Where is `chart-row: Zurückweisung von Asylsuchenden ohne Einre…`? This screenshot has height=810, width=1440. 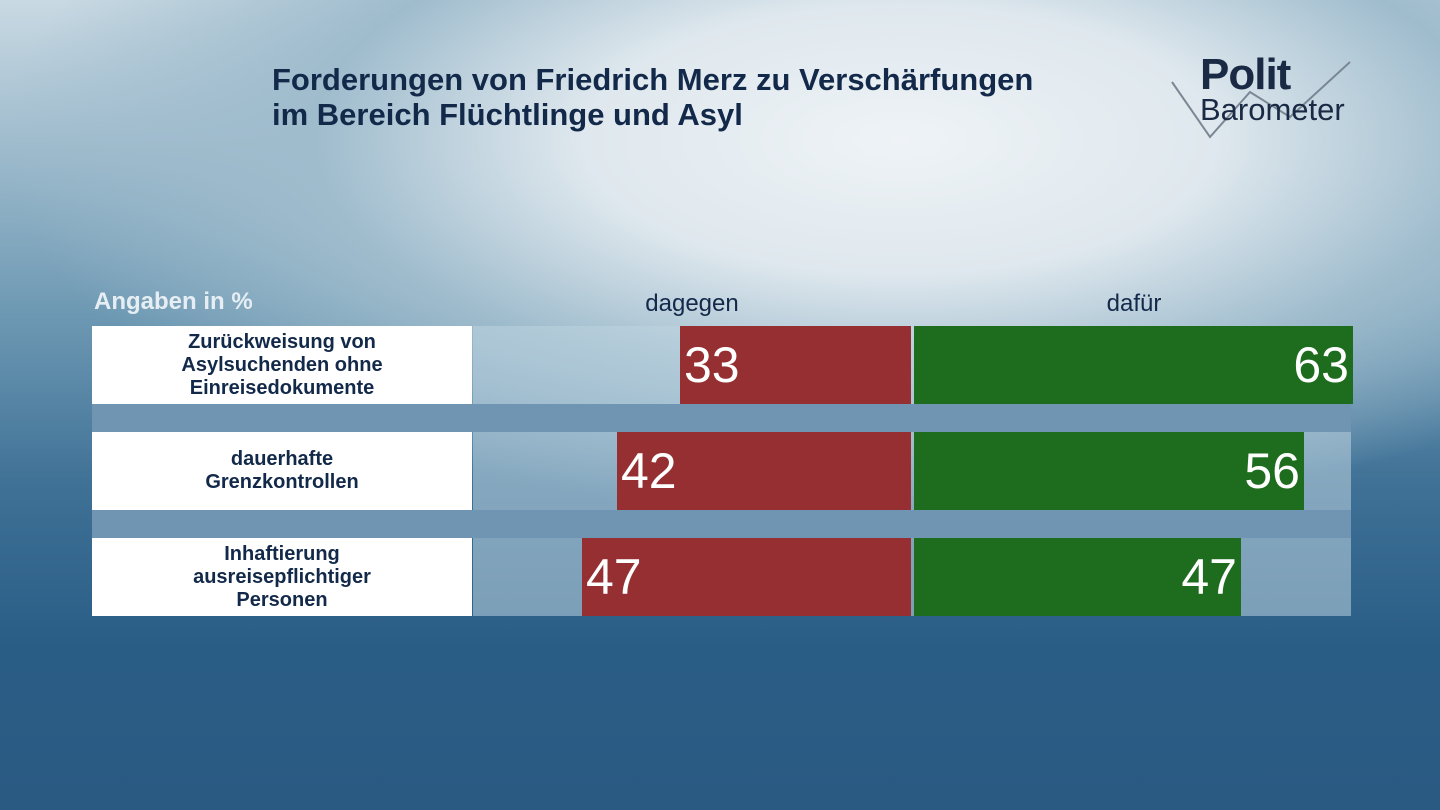
chart-row: Zurückweisung von Asylsuchenden ohne Einre… is located at coordinates (722, 365).